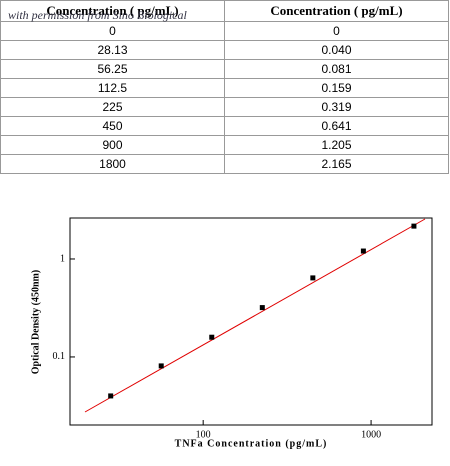 The image size is (450, 466). Describe the element at coordinates (35, 322) in the screenshot. I see `y-axis-label: Optical Density (450nm)` at that location.